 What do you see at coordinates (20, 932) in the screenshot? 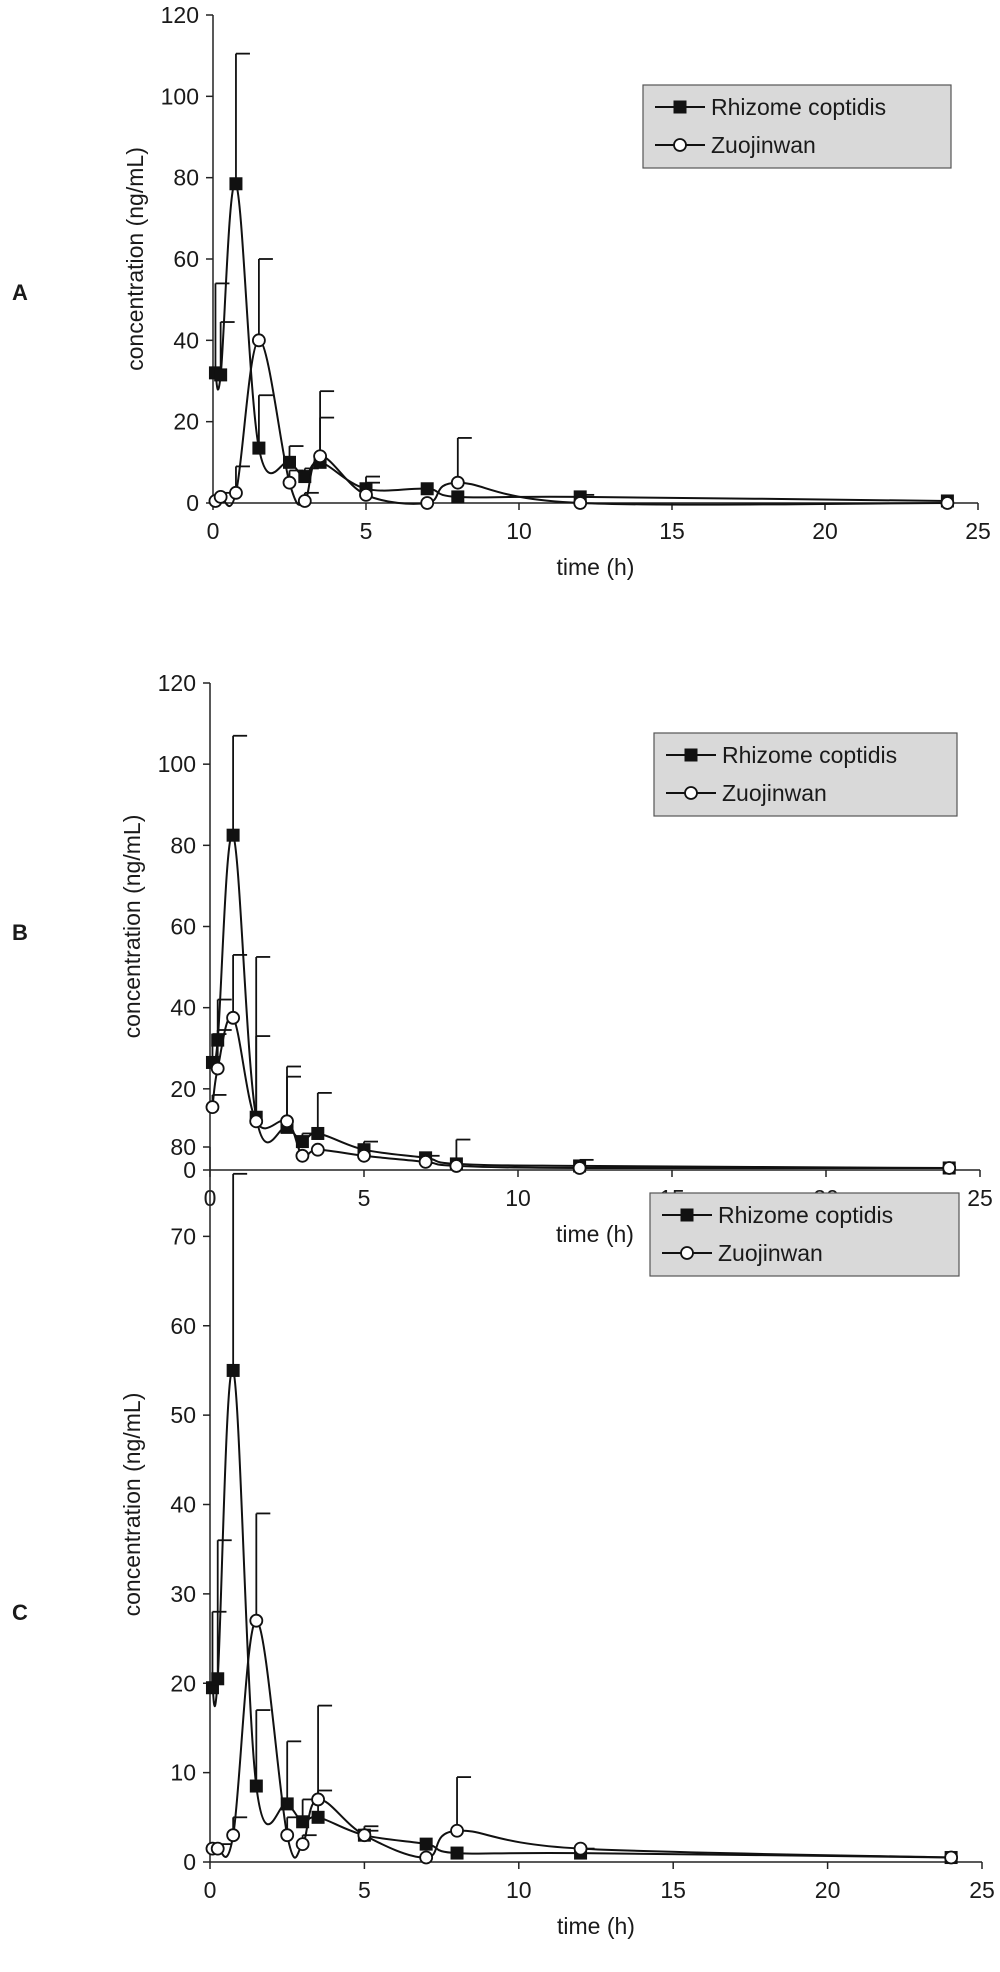
I see `panel-letter: B` at bounding box center [20, 932].